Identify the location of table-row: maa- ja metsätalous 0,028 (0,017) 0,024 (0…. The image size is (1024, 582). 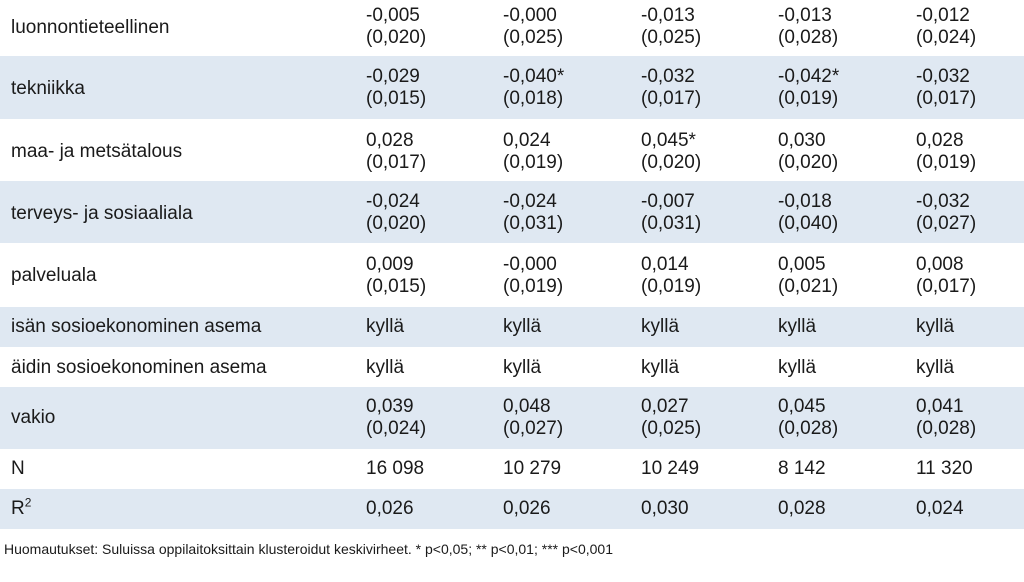
(512, 150).